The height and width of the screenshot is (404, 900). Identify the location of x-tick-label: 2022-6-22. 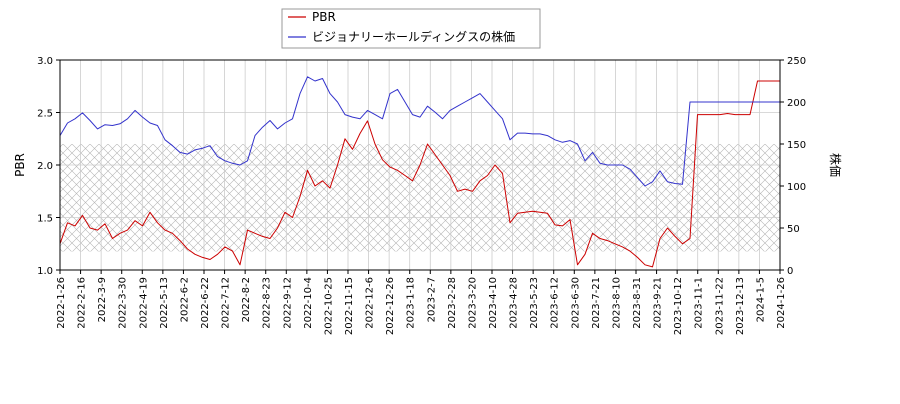
(205, 303).